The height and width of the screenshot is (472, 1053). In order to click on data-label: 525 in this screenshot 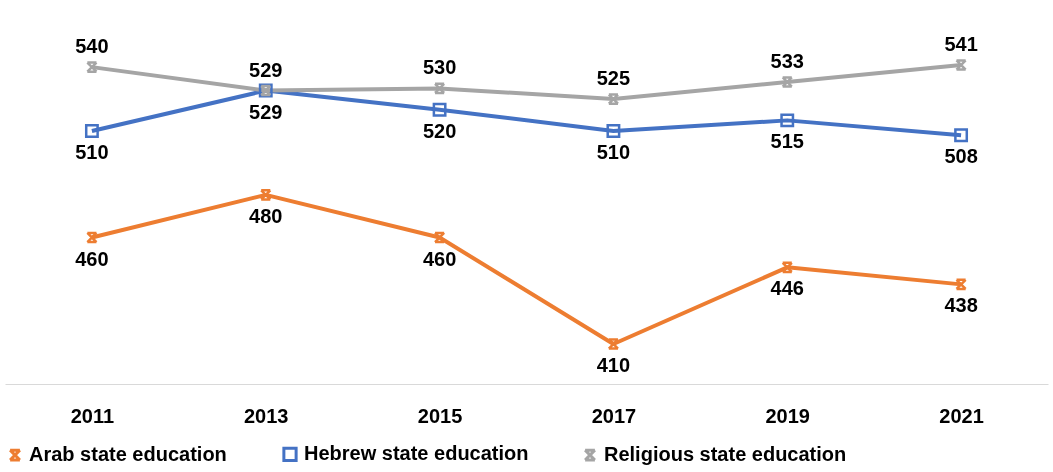, I will do `click(613, 78)`.